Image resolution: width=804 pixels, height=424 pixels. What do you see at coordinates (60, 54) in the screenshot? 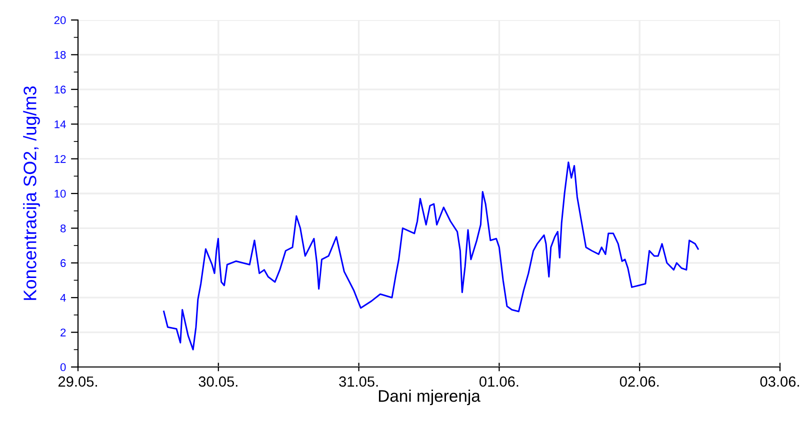
I see `y-tick-label: 18` at bounding box center [60, 54].